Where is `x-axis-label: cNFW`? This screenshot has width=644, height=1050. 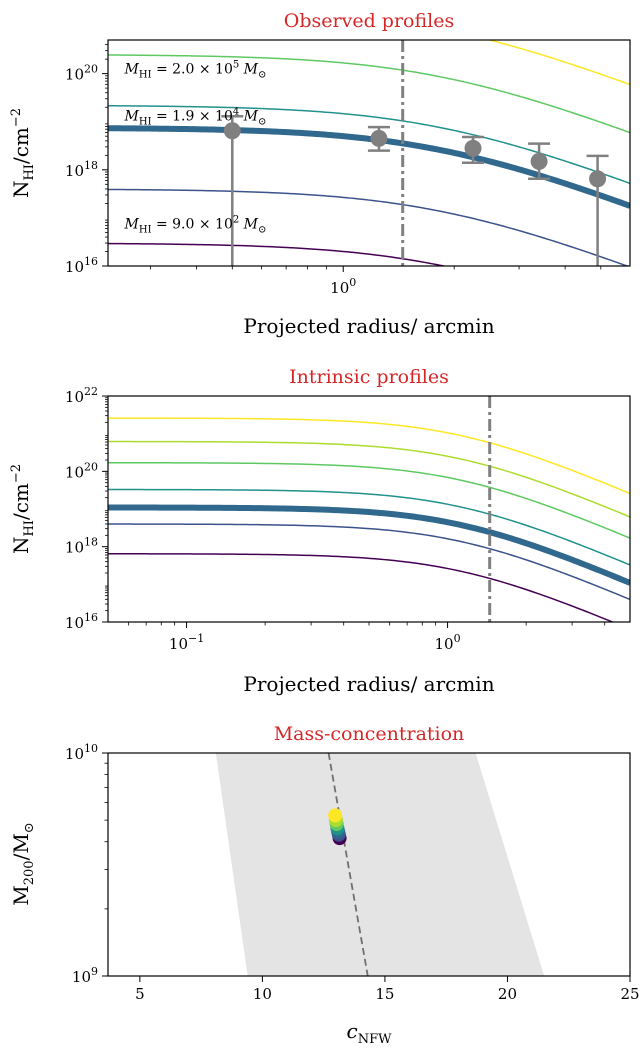
x-axis-label: cNFW is located at coordinates (370, 1033).